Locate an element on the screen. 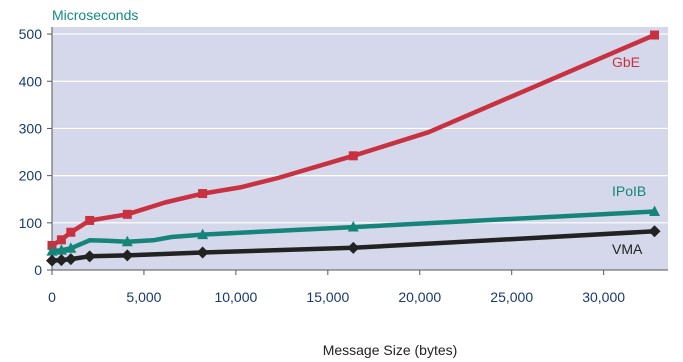 This screenshot has width=683, height=362. x-axis-title-main: Message Size is located at coordinates (367, 350).